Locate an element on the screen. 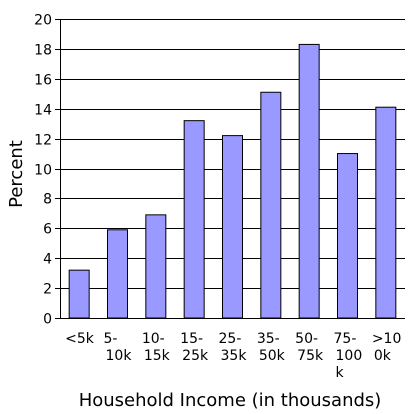 The width and height of the screenshot is (420, 414). y-tick-labels: 0 2 4 6 8 10 12 14 16 18 20 is located at coordinates (43, 170).